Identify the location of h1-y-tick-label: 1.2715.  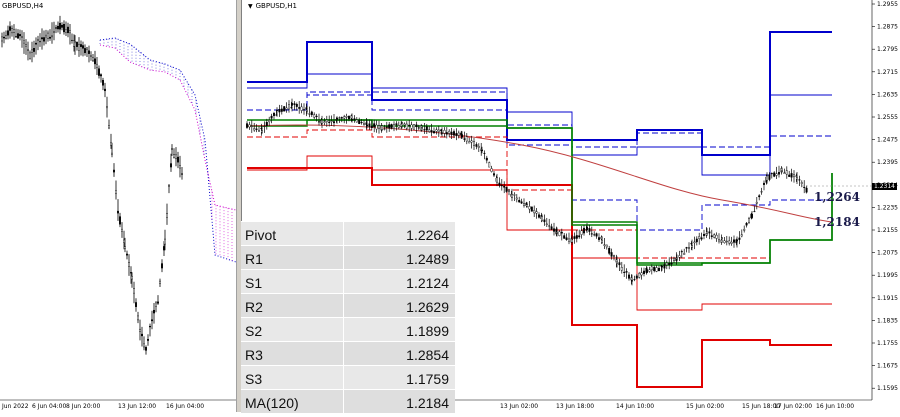
(887, 72).